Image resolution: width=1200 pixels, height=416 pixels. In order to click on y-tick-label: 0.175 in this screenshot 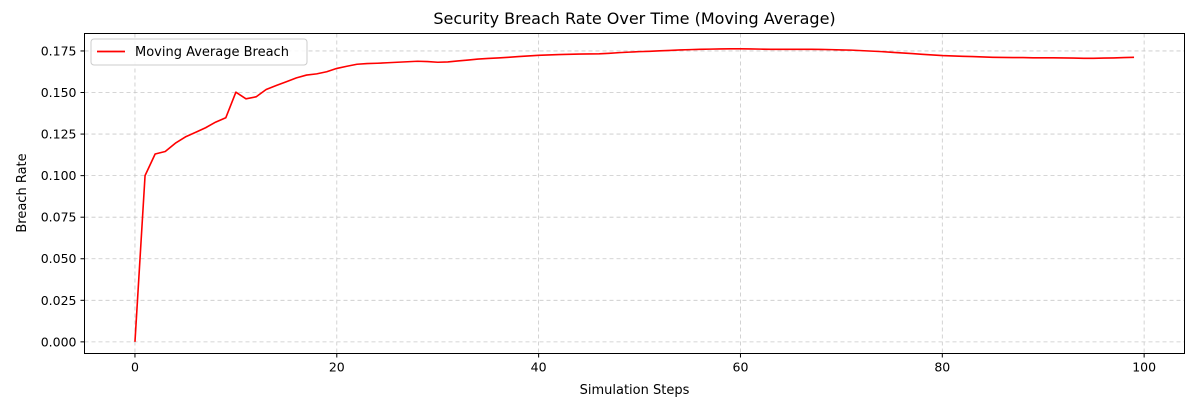, I will do `click(59, 50)`.